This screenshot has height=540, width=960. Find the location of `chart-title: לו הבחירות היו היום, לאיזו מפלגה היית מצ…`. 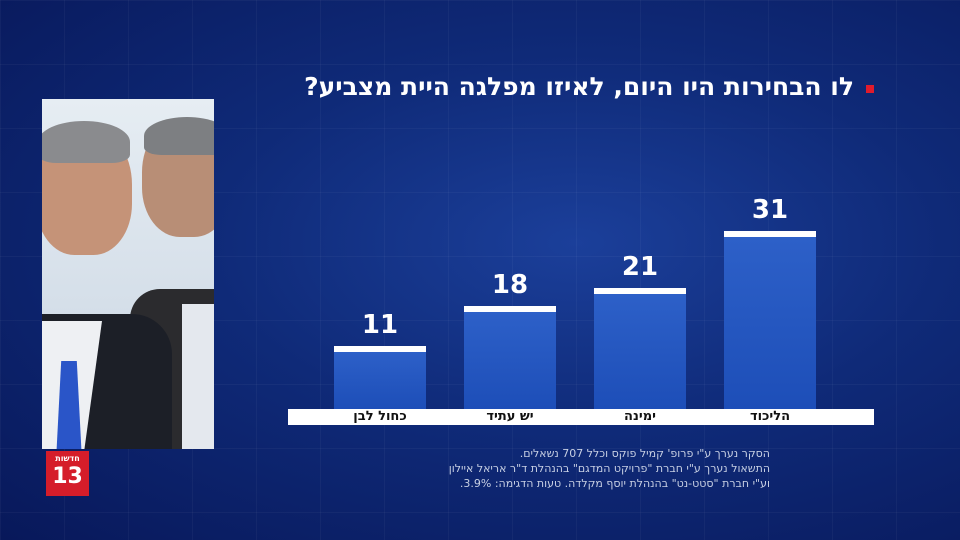

chart-title: לו הבחירות היו היום, לאיזו מפלגה היית מצ… is located at coordinates (568, 86).